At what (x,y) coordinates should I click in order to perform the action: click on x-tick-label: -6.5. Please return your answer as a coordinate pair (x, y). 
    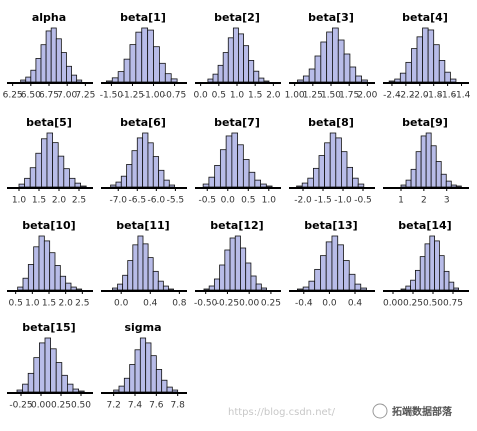
    Looking at the image, I should click on (138, 201).